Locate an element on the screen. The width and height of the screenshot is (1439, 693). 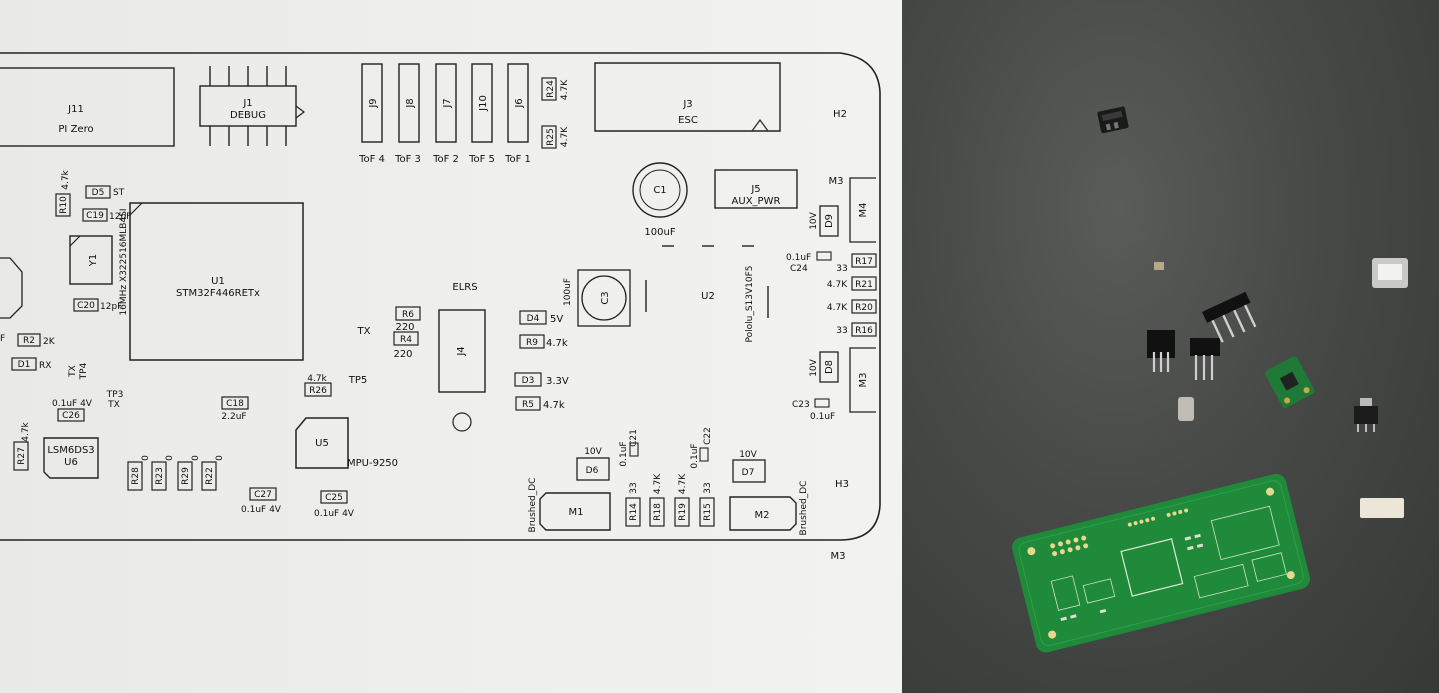
r6-footprint is located at coordinates (408, 313).